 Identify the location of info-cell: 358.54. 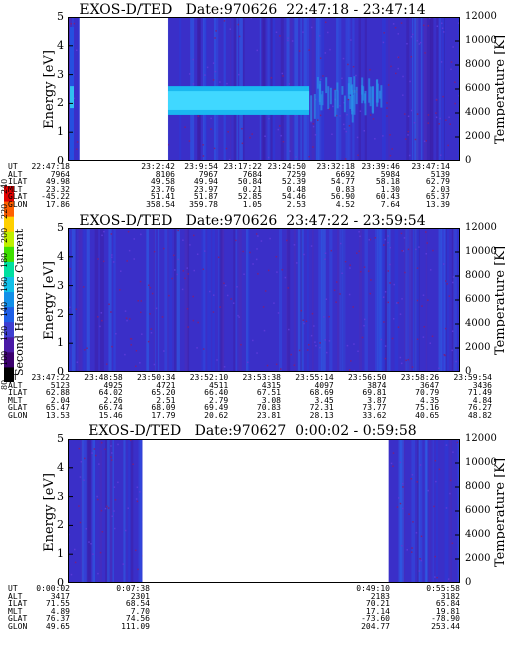
(160, 204).